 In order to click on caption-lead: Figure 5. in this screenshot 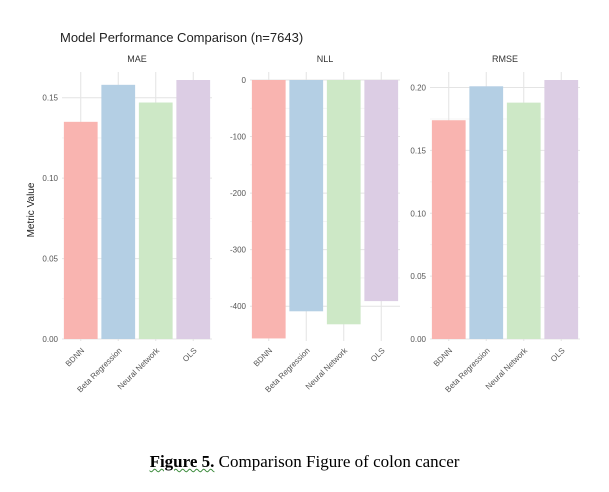, I will do `click(182, 461)`.